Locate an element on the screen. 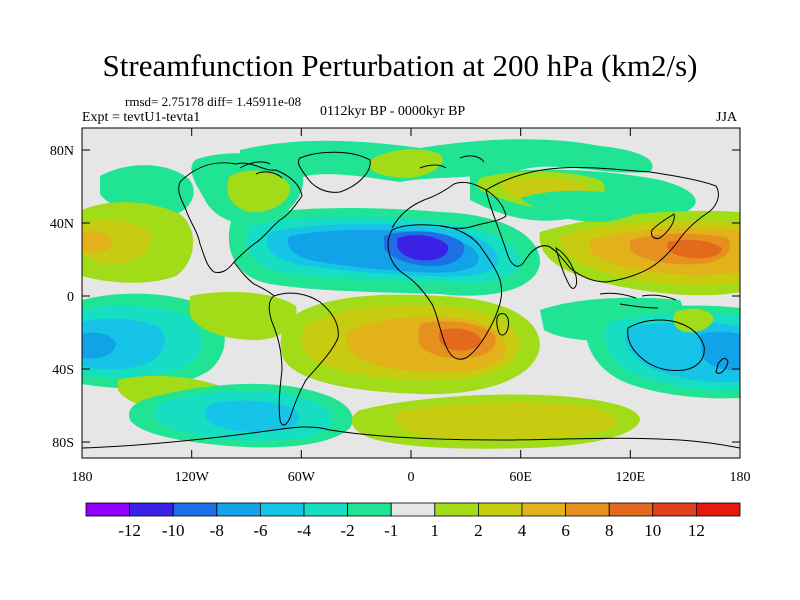 This screenshot has height=600, width=800. colorbar-label: -2 is located at coordinates (348, 530).